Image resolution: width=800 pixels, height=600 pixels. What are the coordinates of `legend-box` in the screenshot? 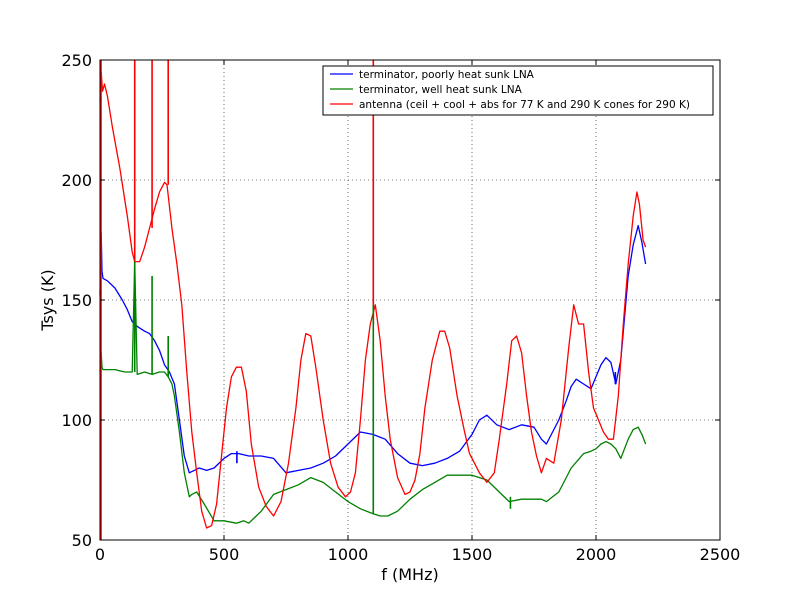 It's located at (518, 90).